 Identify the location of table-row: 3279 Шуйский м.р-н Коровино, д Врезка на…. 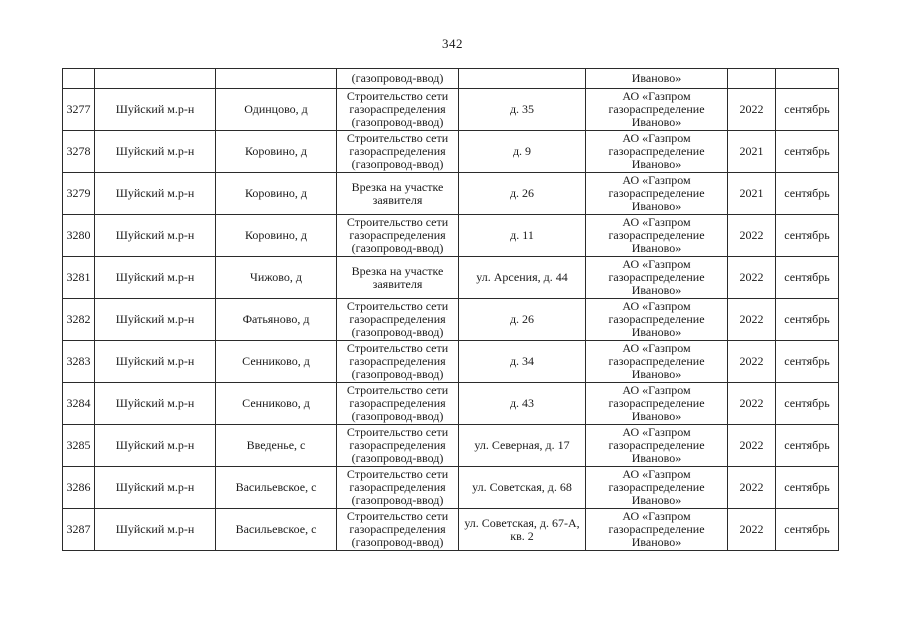
(450, 193).